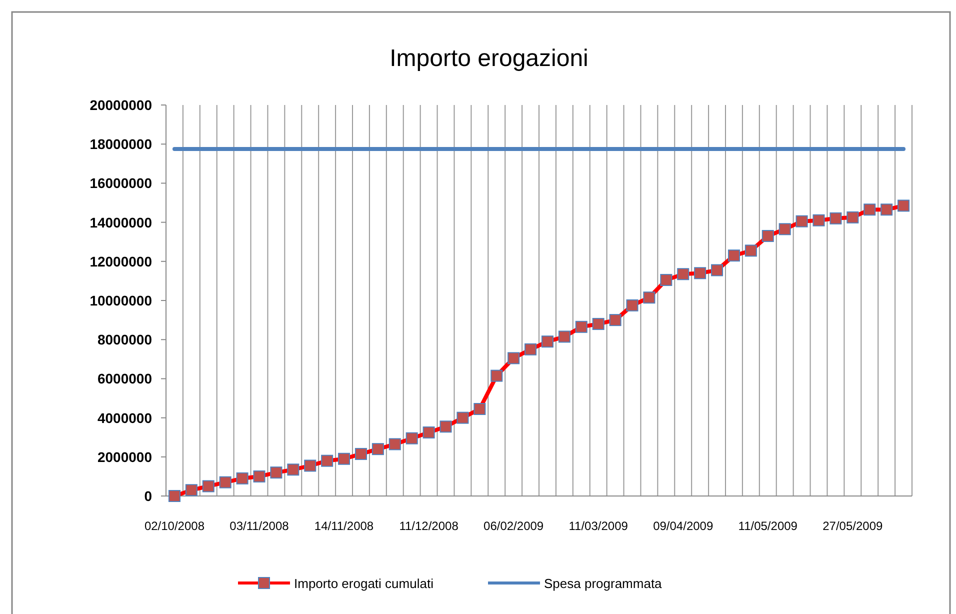 The width and height of the screenshot is (956, 614). I want to click on y-tick-label: 12000000, so click(121, 261).